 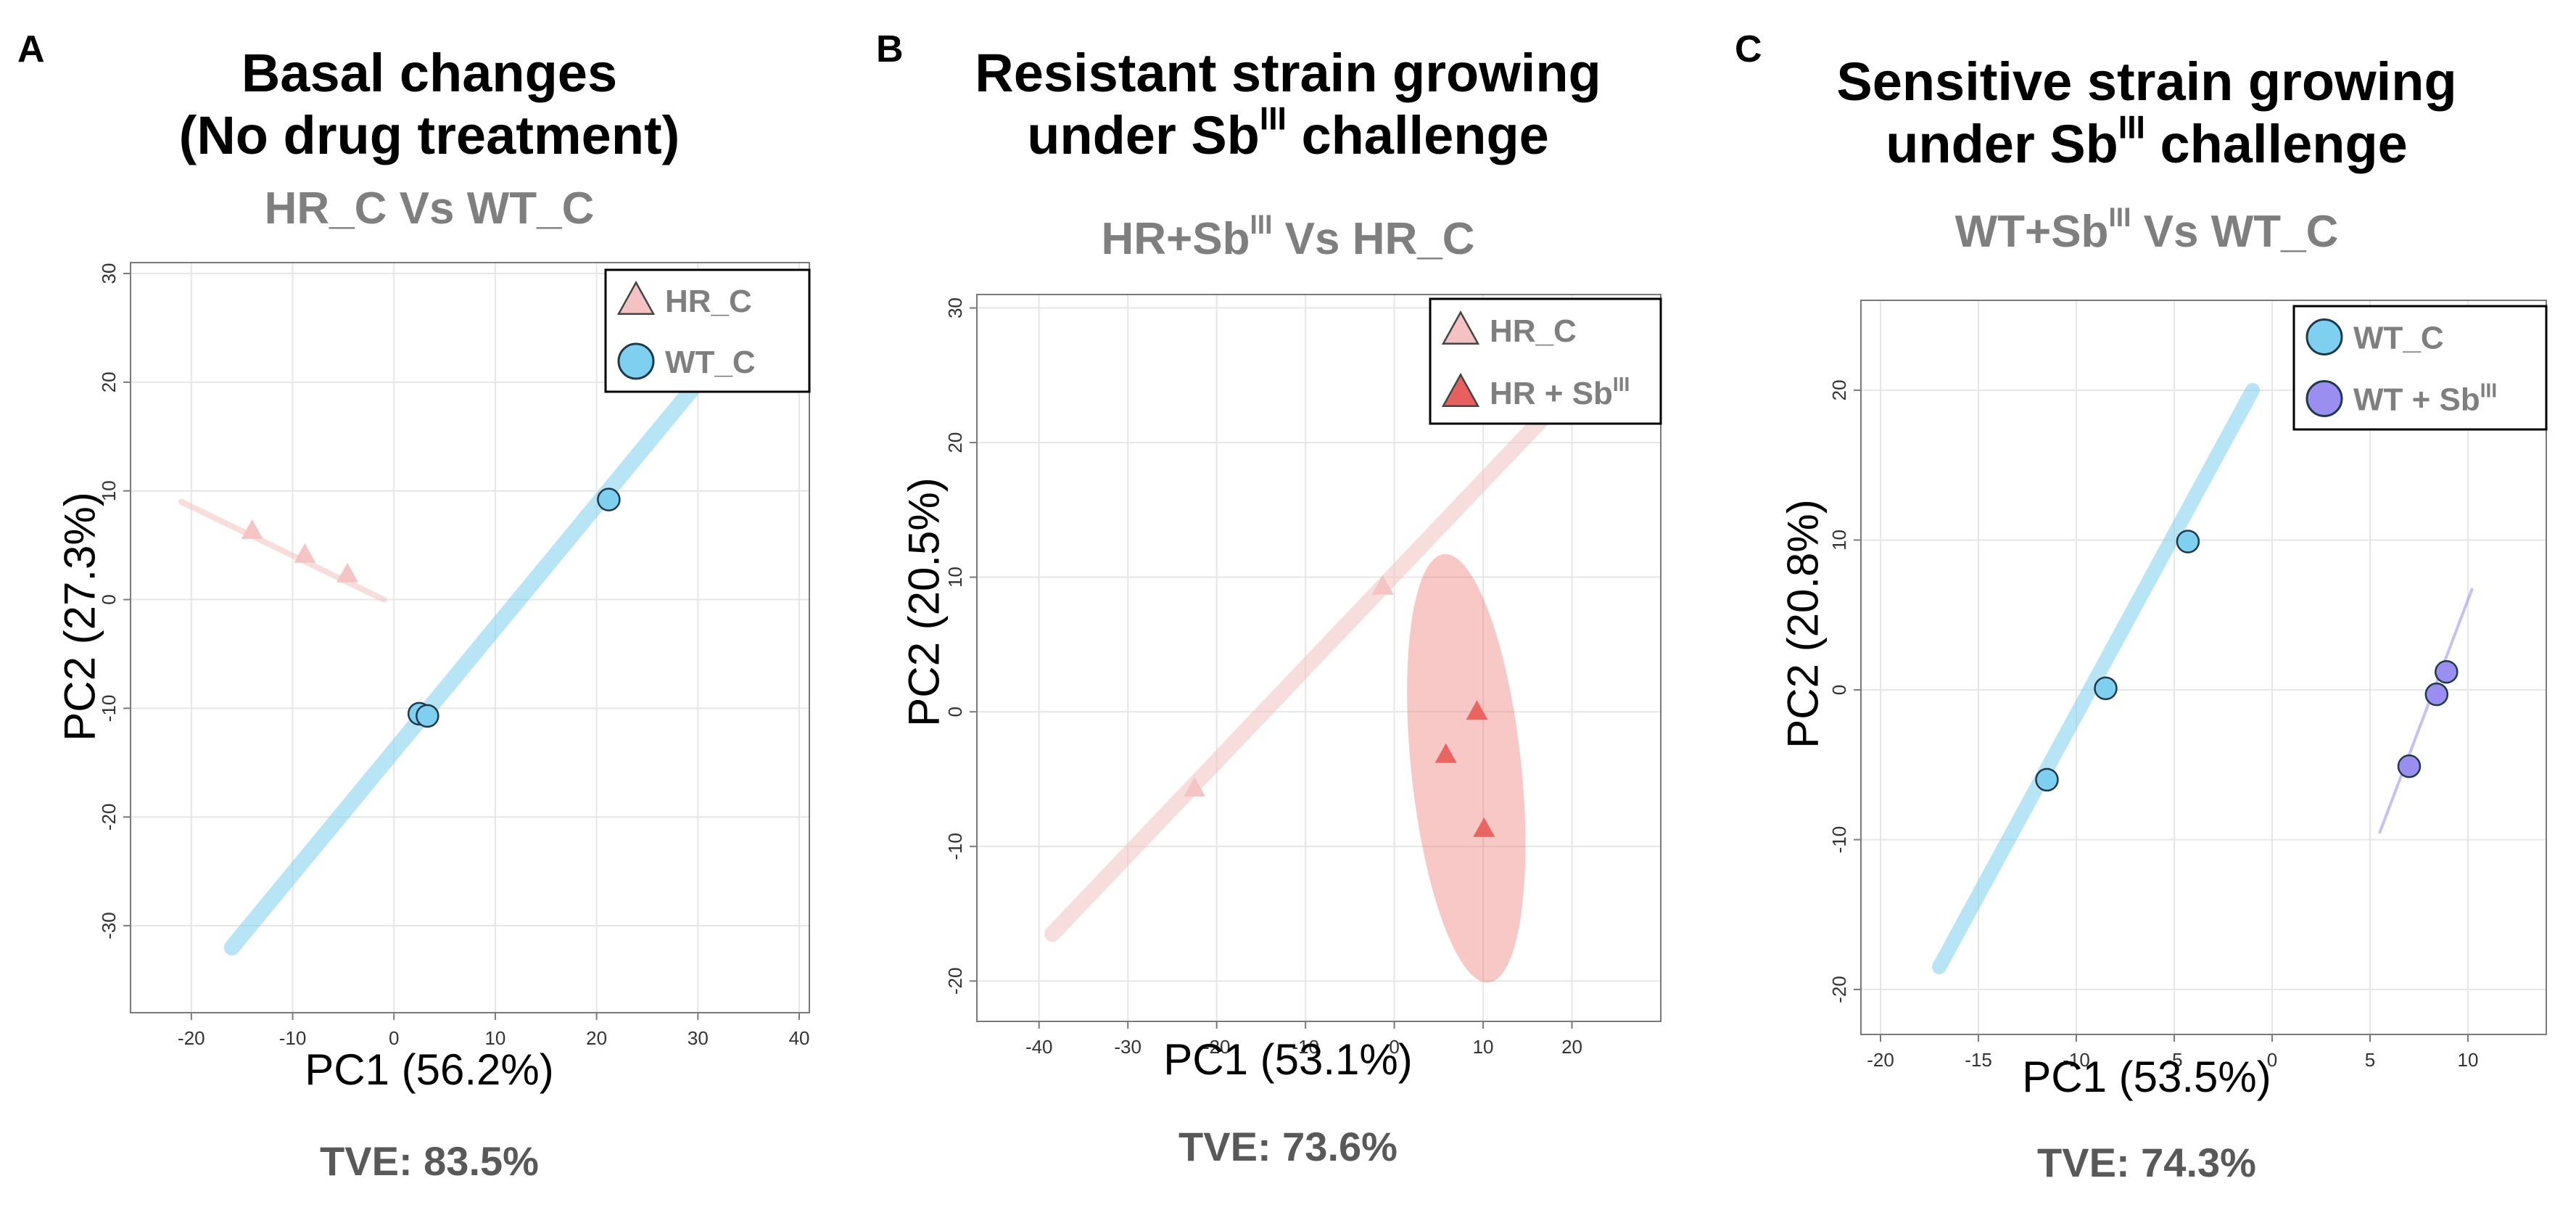 What do you see at coordinates (1803, 624) in the screenshot?
I see `y-axis-label: PC2 (20.8%)` at bounding box center [1803, 624].